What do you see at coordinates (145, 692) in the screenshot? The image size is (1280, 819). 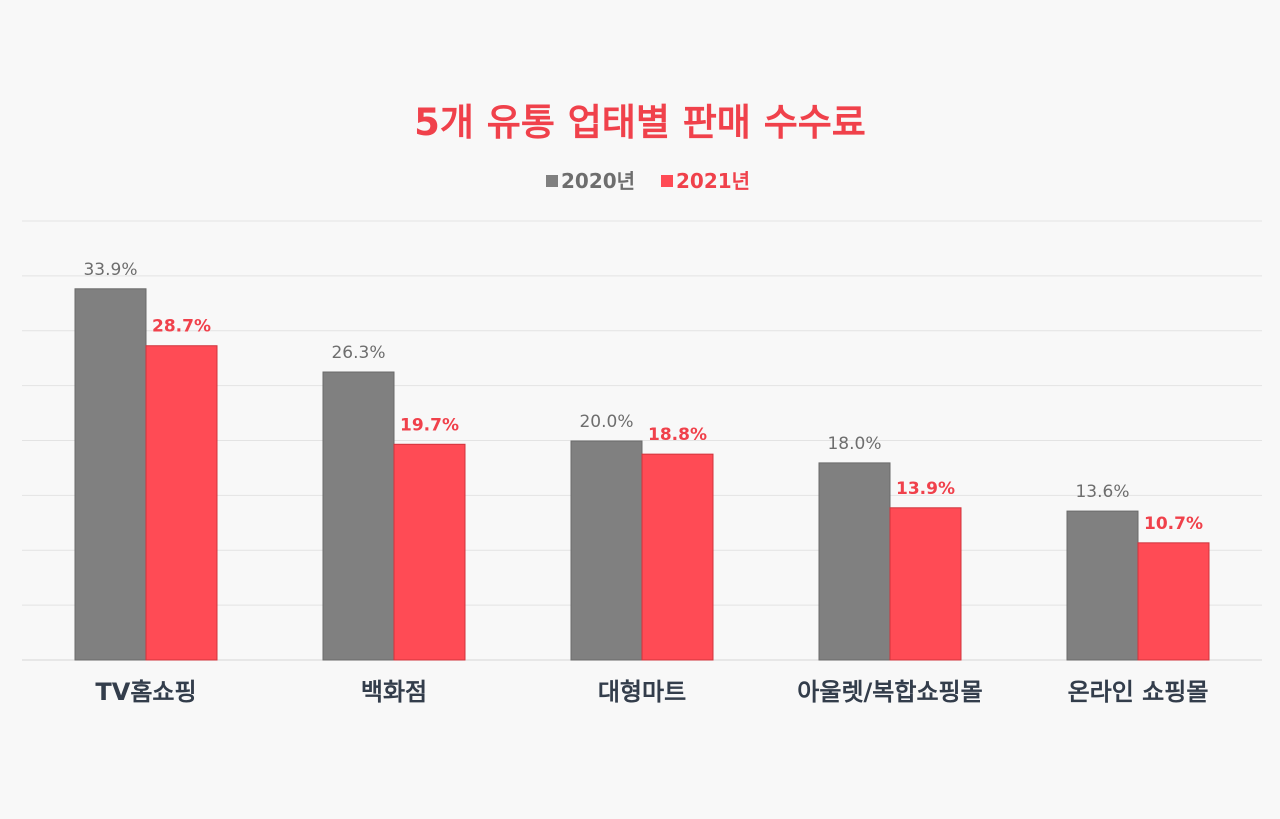 I see `category-label: TV홈쇼핑` at bounding box center [145, 692].